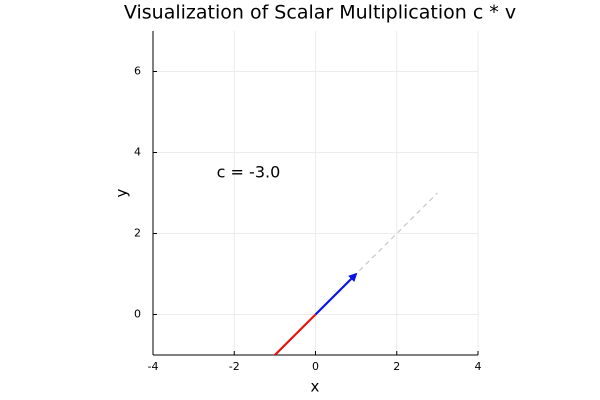  I want to click on y-tick-label: 4, so click(137, 152).